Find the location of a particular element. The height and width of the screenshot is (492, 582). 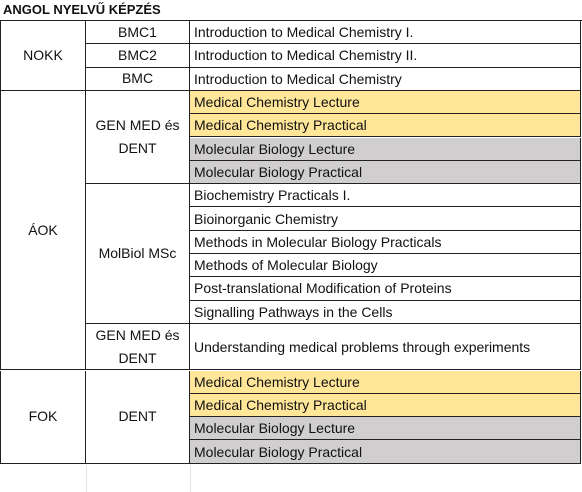

course-cell: Biochemistry Practicals I. is located at coordinates (385, 196).